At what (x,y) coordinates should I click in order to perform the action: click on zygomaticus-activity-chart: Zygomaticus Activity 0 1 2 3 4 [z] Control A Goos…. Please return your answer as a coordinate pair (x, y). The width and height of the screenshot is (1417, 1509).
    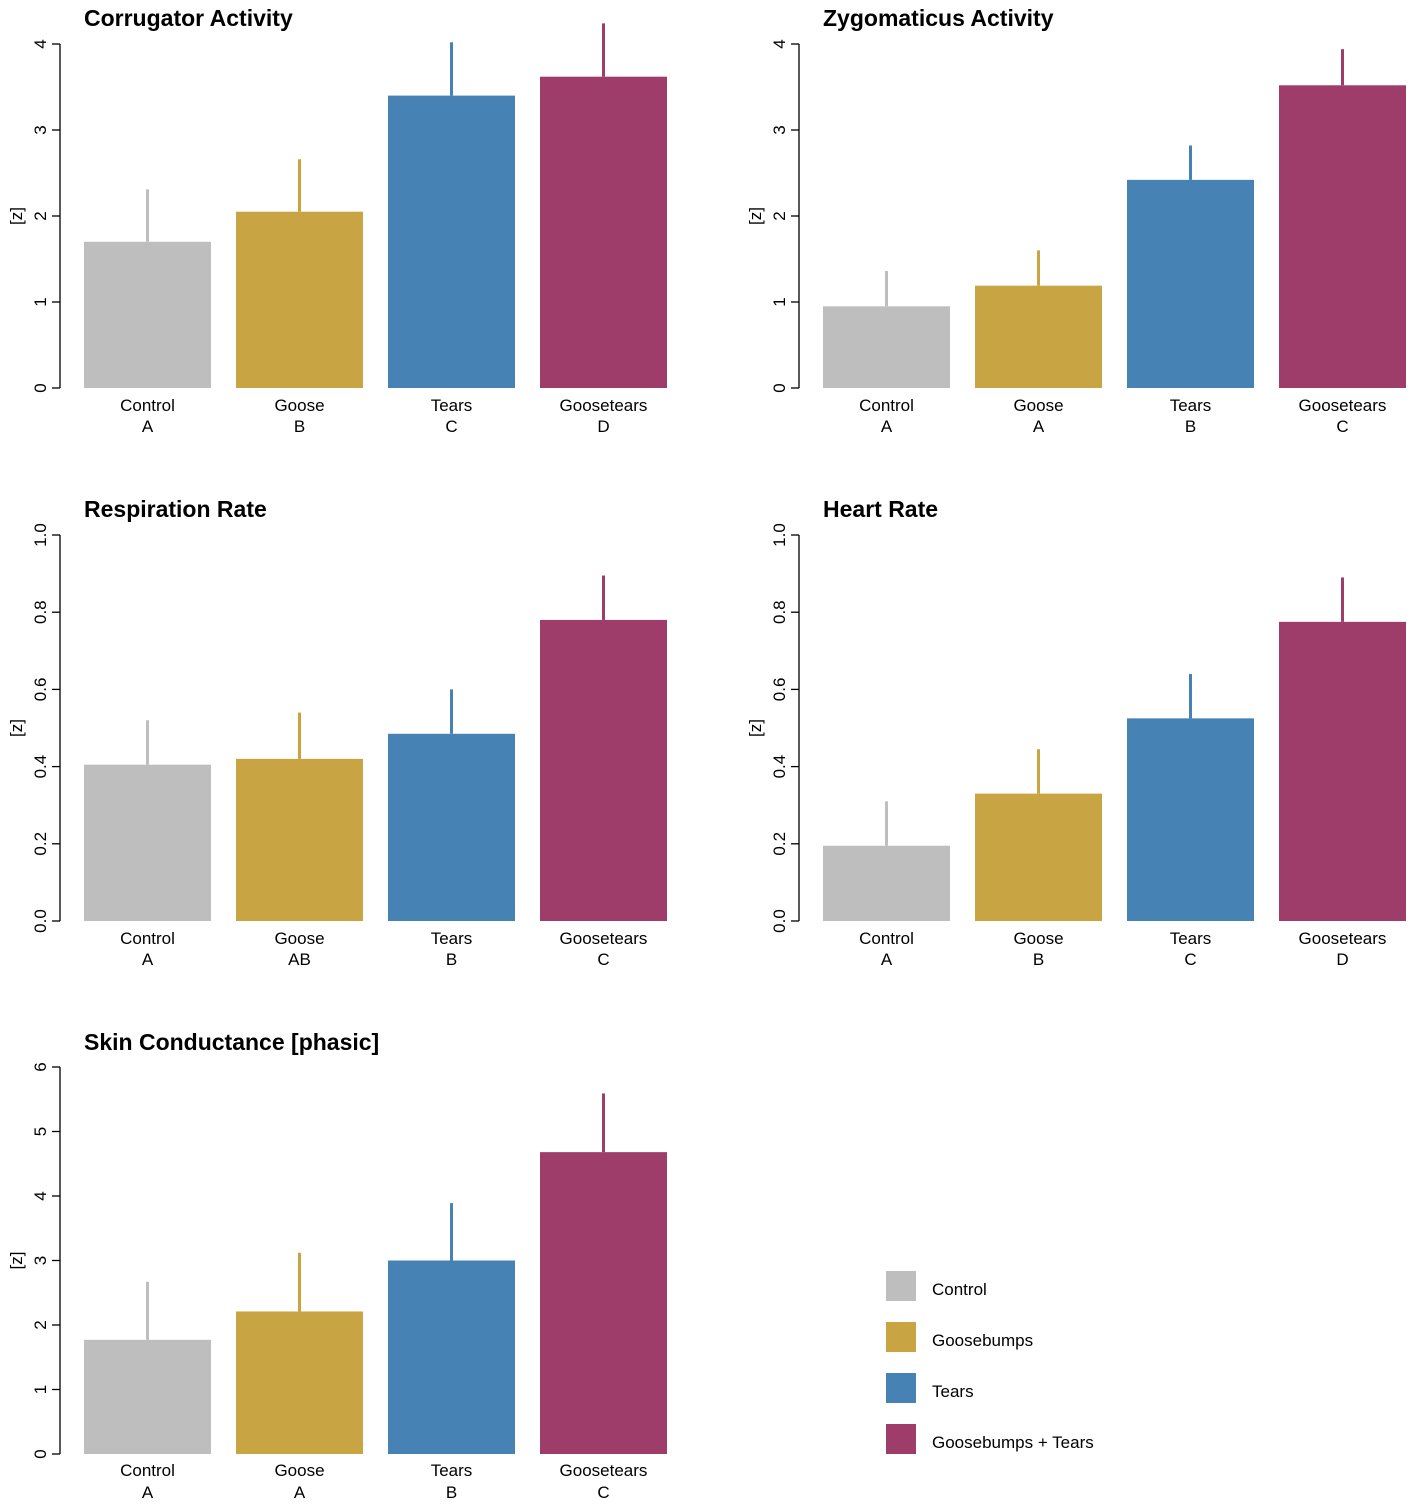
    Looking at the image, I should click on (1076, 220).